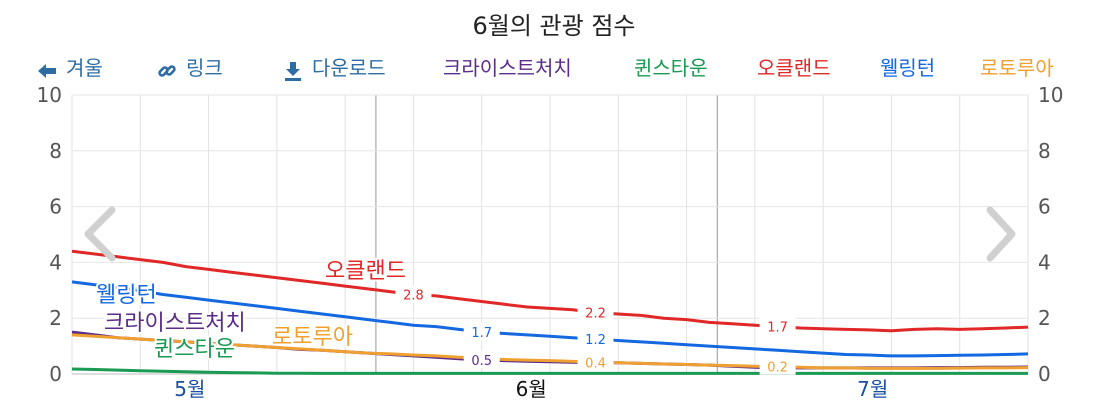  I want to click on legend-christchurch: 크라이스트처치, so click(507, 68).